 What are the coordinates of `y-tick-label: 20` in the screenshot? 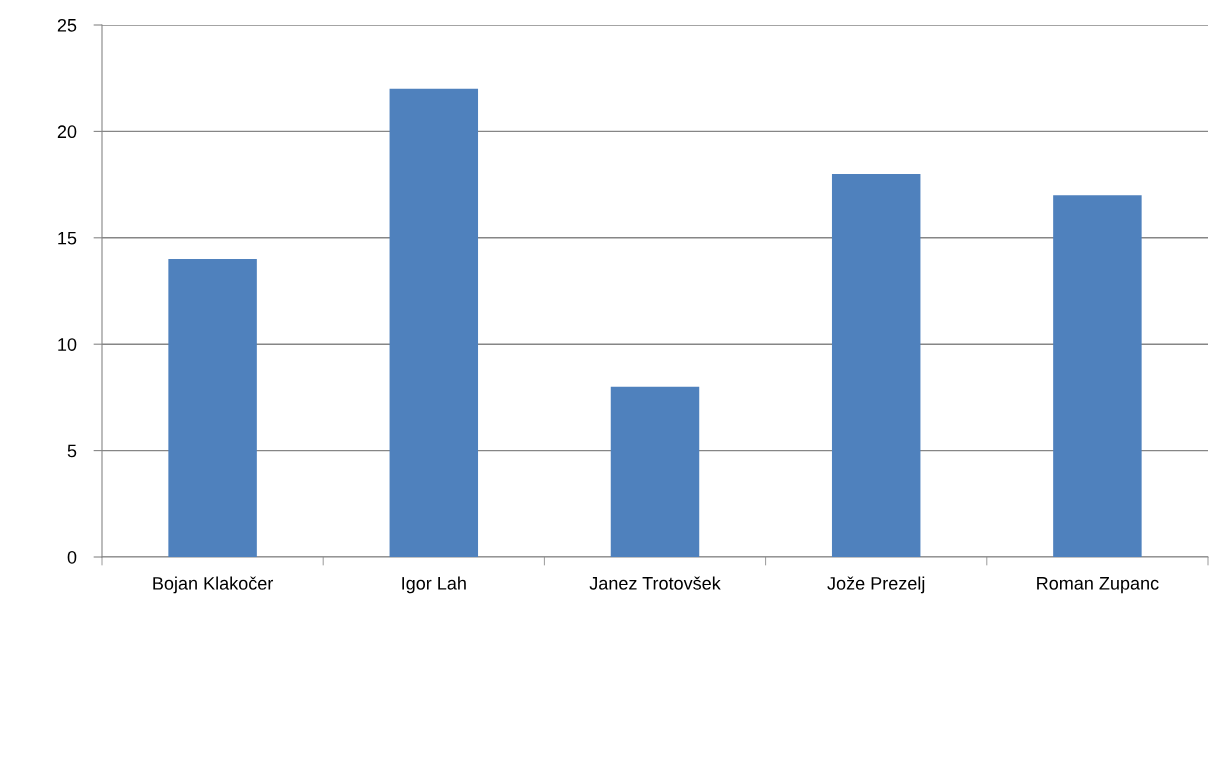 It's located at (67, 132).